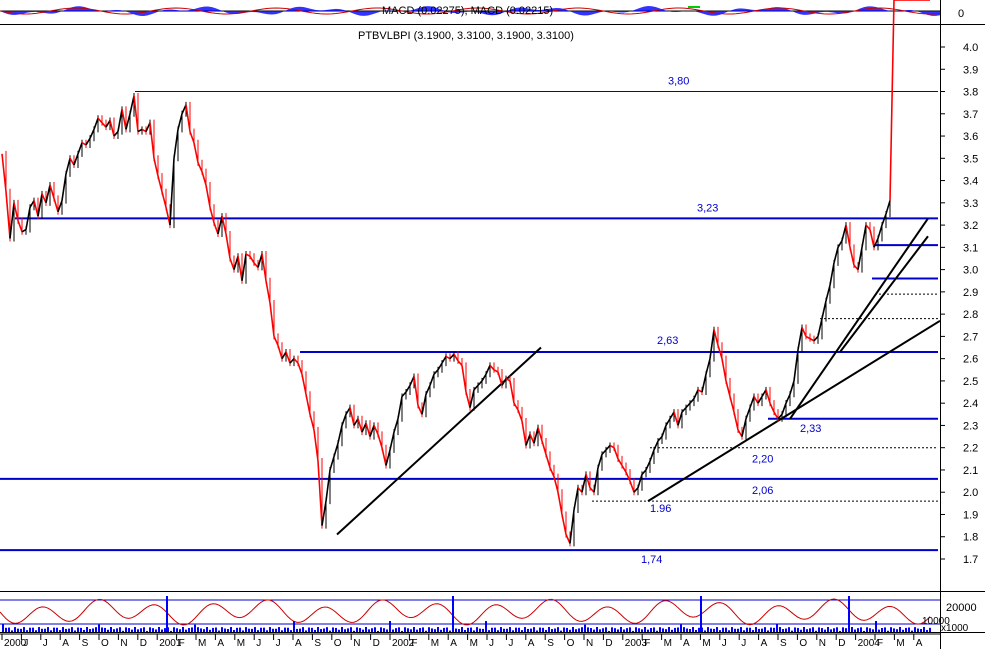 Image resolution: width=985 pixels, height=649 pixels. Describe the element at coordinates (970, 449) in the screenshot. I see `y-tick-label: 2.2` at that location.